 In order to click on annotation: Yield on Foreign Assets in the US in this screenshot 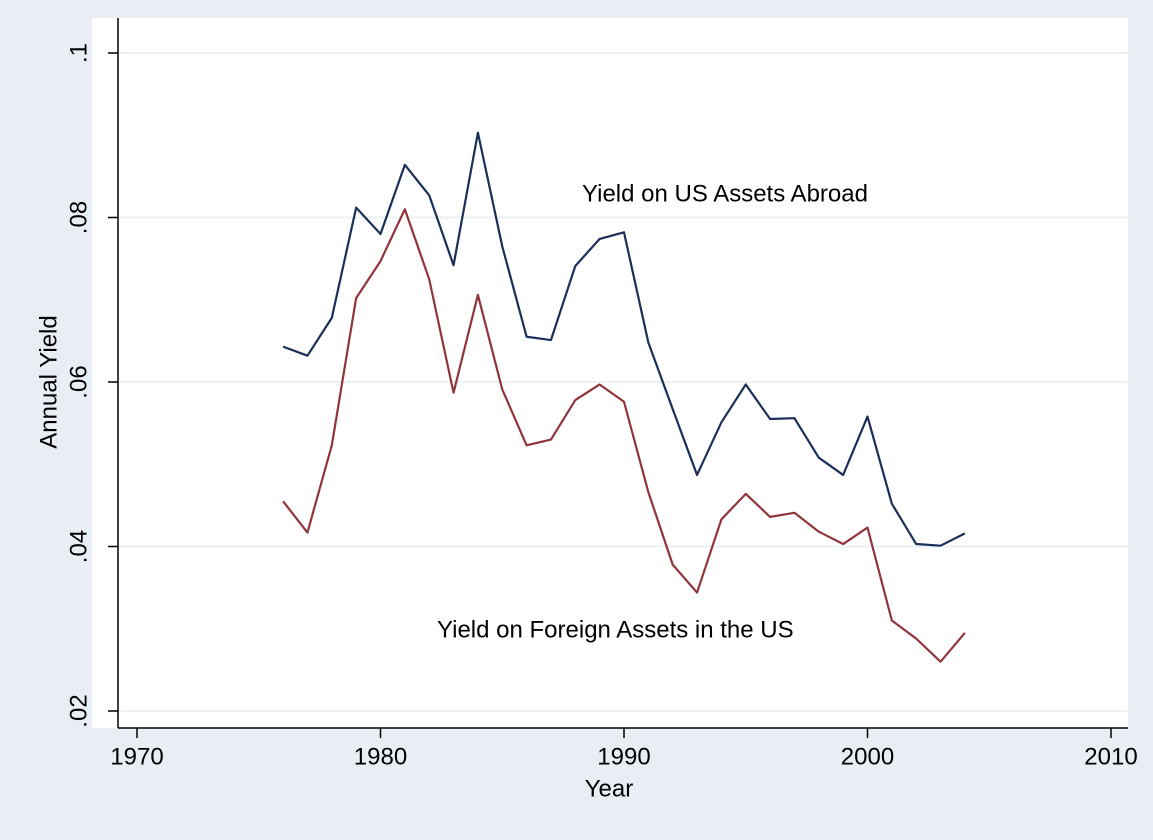, I will do `click(615, 629)`.